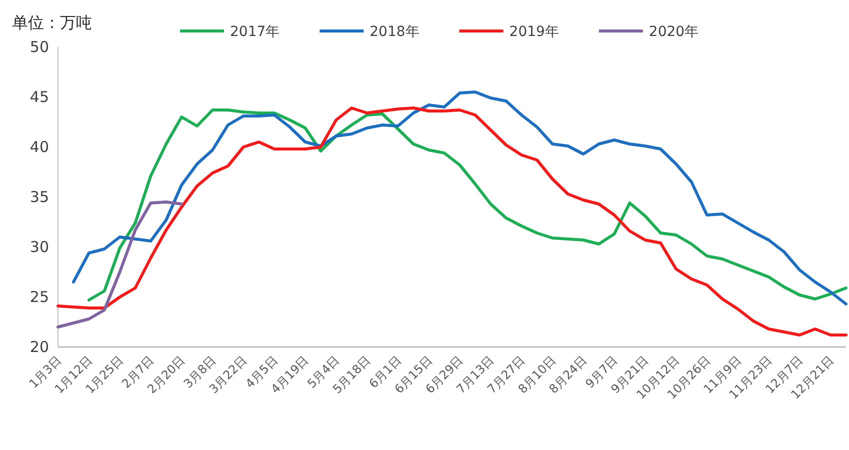  I want to click on y-tick-label: 20, so click(39, 347).